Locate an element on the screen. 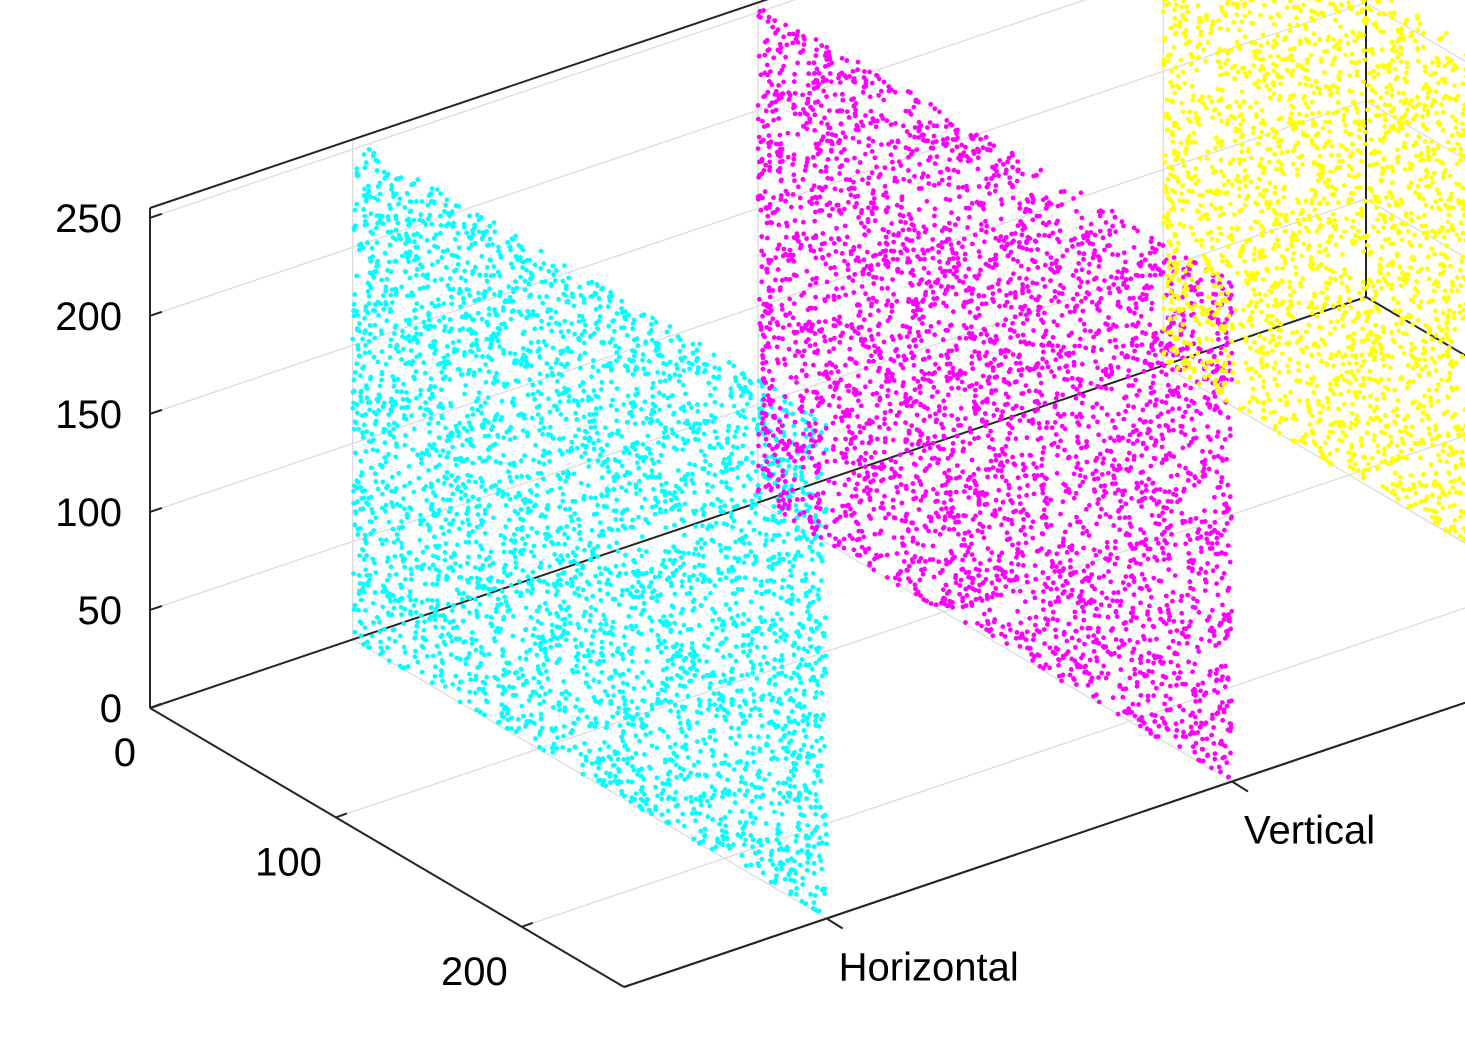  z-tick-label: 0 is located at coordinates (111, 709).